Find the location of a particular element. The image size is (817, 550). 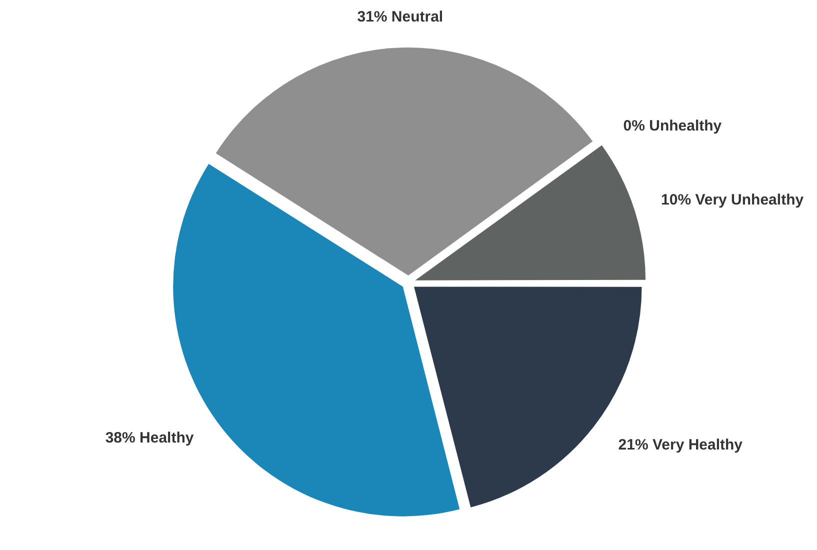

slice-label: 10% Very Unhealthy is located at coordinates (732, 200).